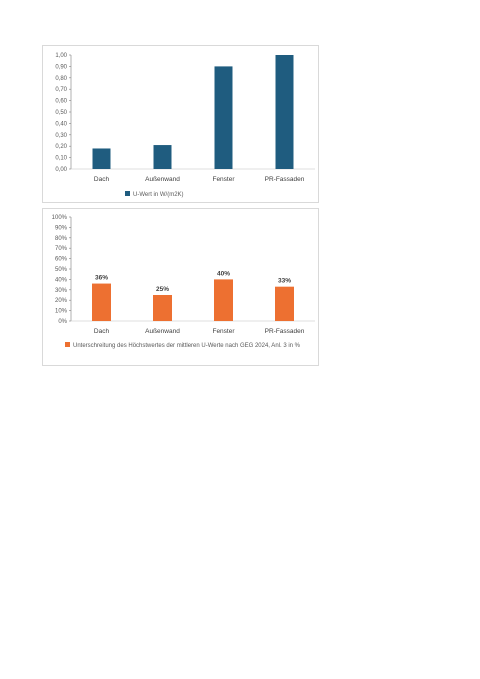  Describe the element at coordinates (61, 102) in the screenshot. I see `y-tick-label: 0,60` at that location.